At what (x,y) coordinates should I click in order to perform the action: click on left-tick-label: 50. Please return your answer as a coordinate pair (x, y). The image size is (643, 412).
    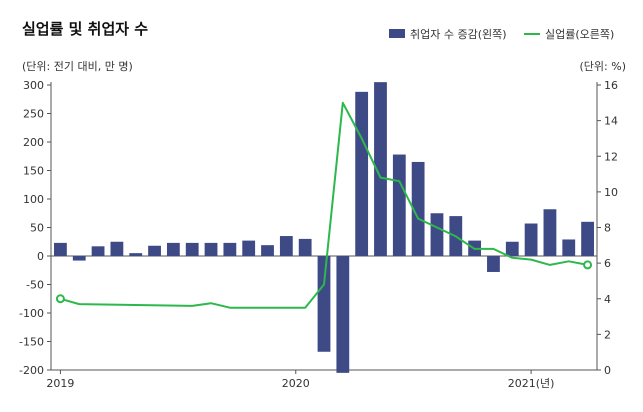
    Looking at the image, I should click on (37, 228).